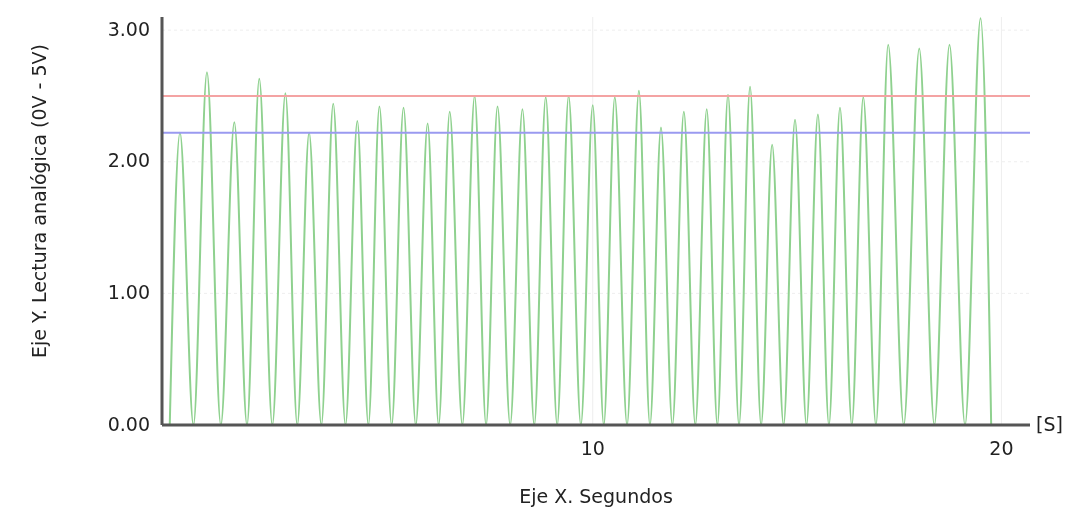 Image resolution: width=1070 pixels, height=522 pixels. What do you see at coordinates (128, 28) in the screenshot?
I see `y-tick-label: 3.00` at bounding box center [128, 28].